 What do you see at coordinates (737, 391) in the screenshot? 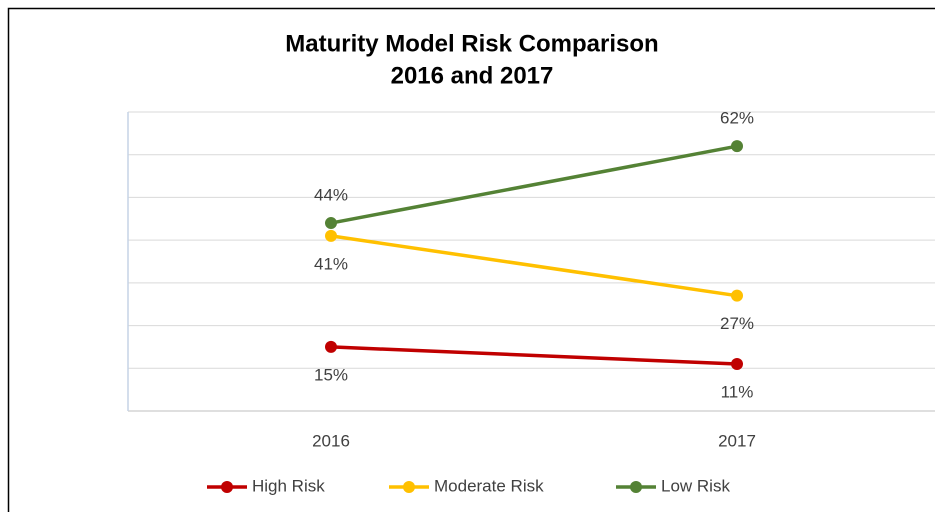
I see `data-label: 11%` at bounding box center [737, 391].